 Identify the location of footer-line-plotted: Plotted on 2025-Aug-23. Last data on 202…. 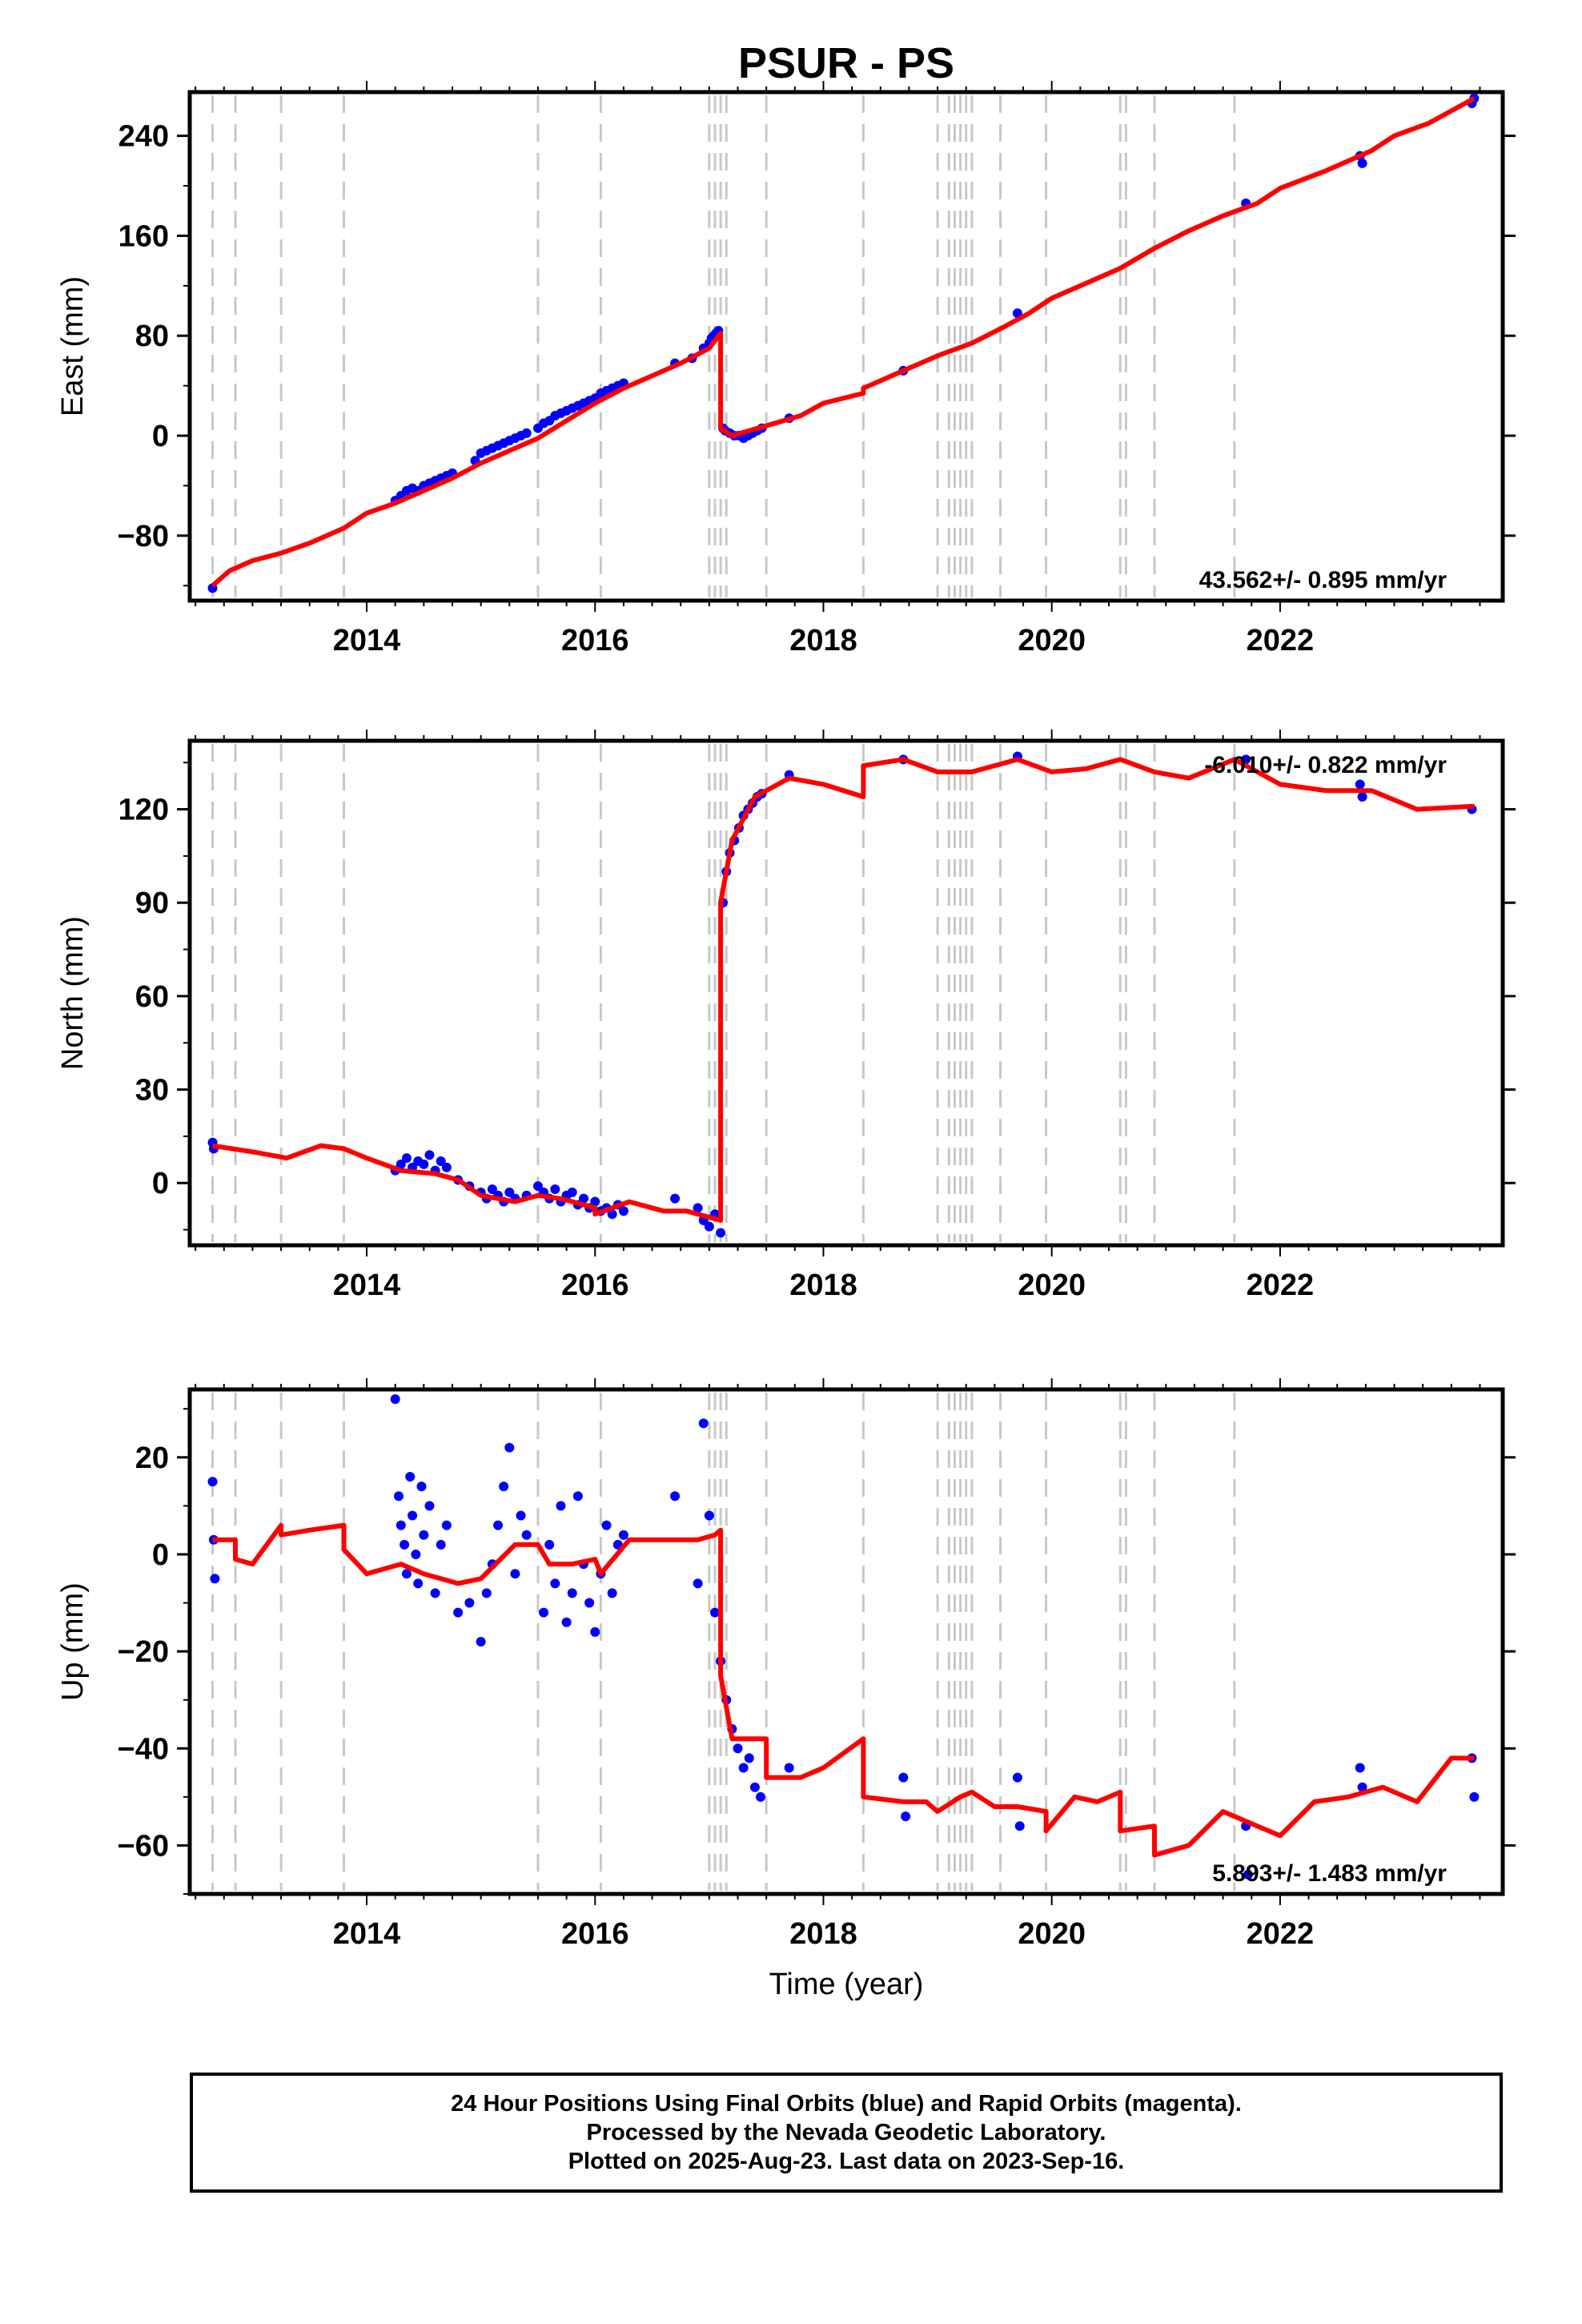
(847, 2161).